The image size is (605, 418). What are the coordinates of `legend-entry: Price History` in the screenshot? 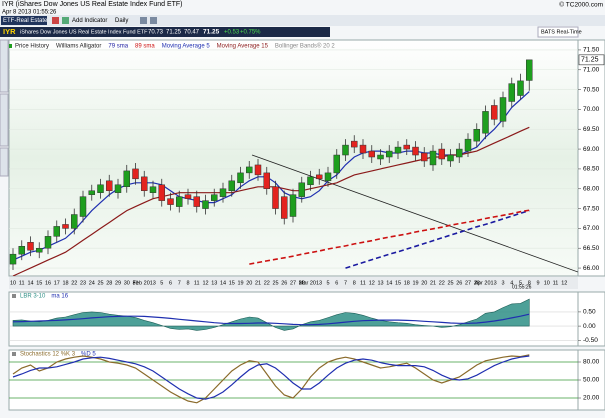 It's located at (32, 47).